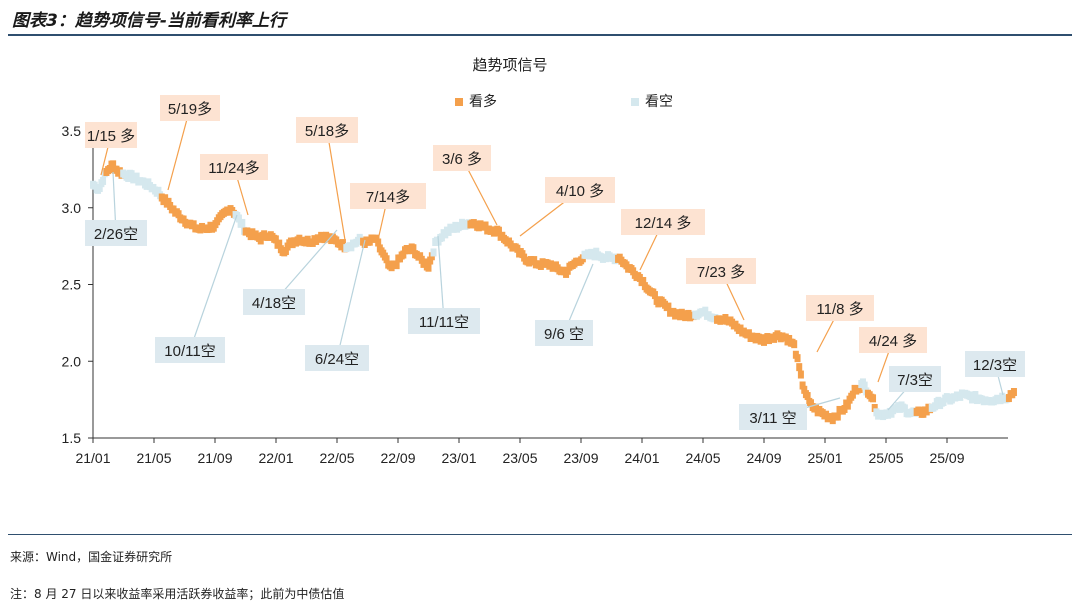 Image resolution: width=1080 pixels, height=607 pixels. Describe the element at coordinates (659, 102) in the screenshot. I see `legend-label-short: 看空` at that location.